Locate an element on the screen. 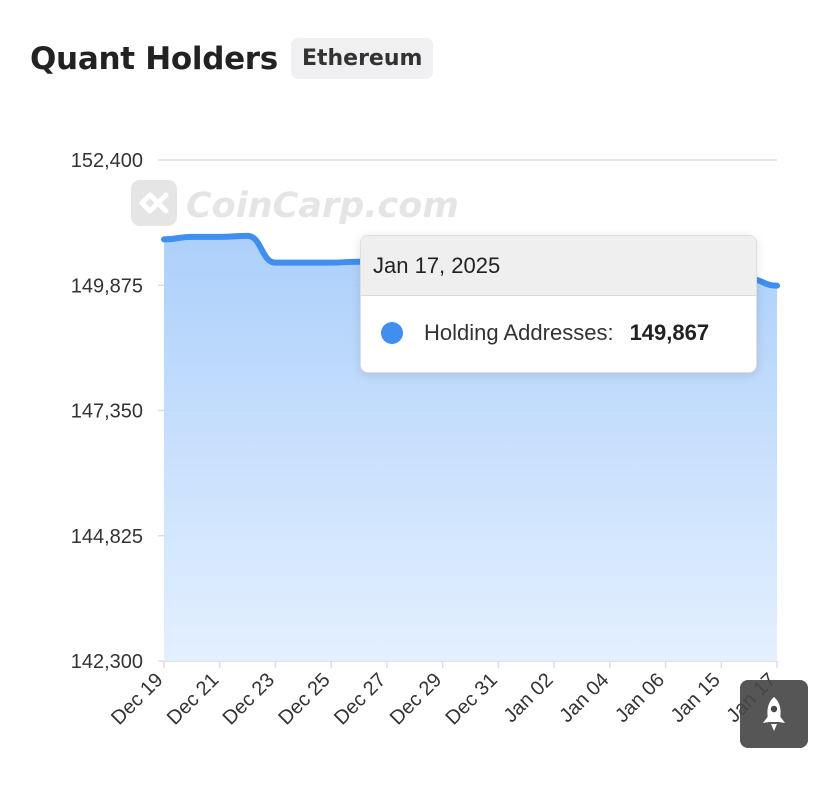  y-tick-label: 149,875 is located at coordinates (107, 286).